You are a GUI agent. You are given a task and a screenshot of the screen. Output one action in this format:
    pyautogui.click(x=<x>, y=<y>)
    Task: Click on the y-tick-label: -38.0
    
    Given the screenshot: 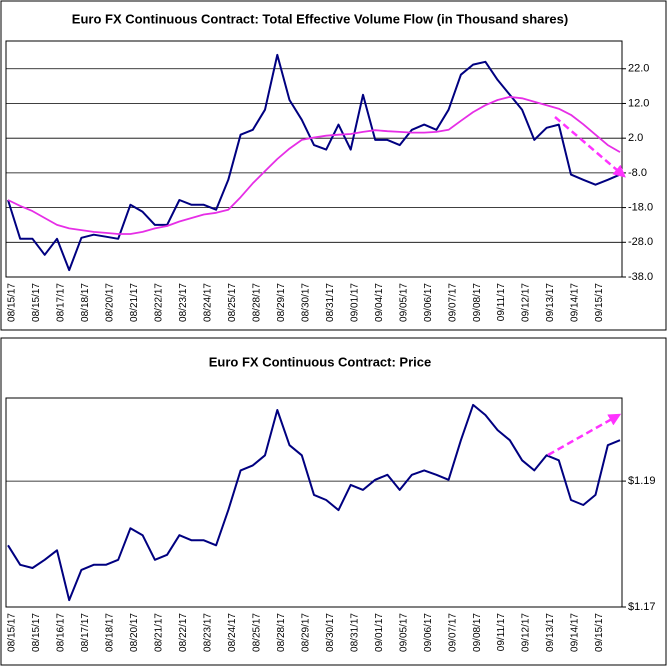 What is the action you would take?
    pyautogui.click(x=640, y=277)
    